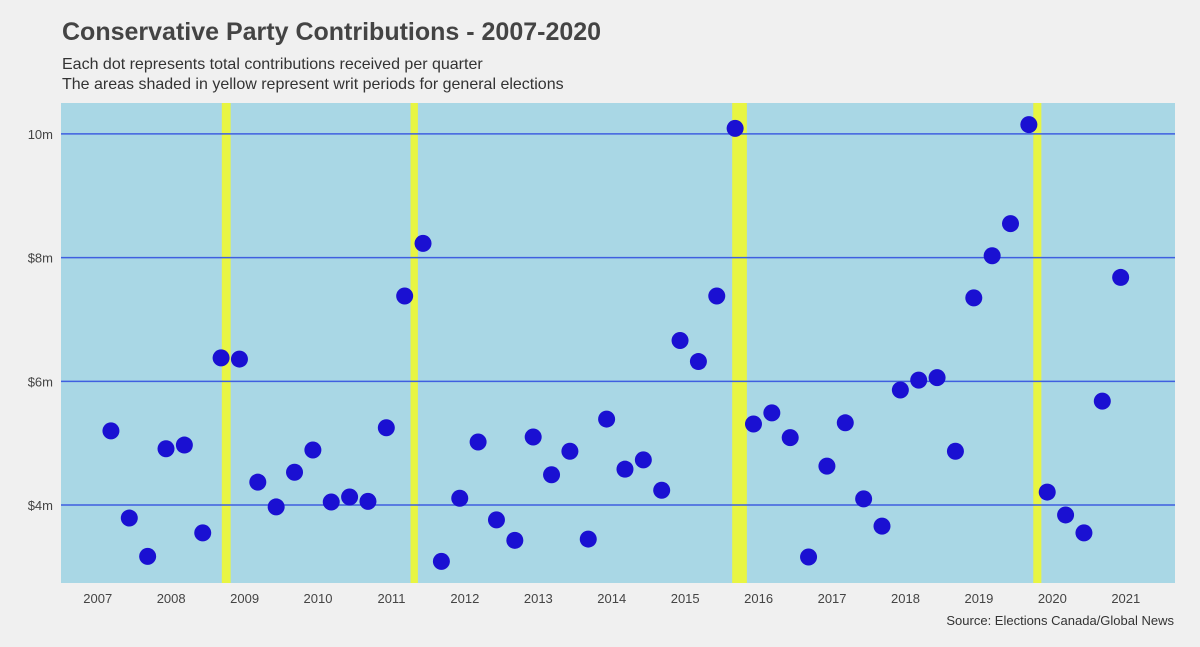 The width and height of the screenshot is (1200, 647). Describe the element at coordinates (171, 598) in the screenshot. I see `x-tick-label: 2008` at that location.